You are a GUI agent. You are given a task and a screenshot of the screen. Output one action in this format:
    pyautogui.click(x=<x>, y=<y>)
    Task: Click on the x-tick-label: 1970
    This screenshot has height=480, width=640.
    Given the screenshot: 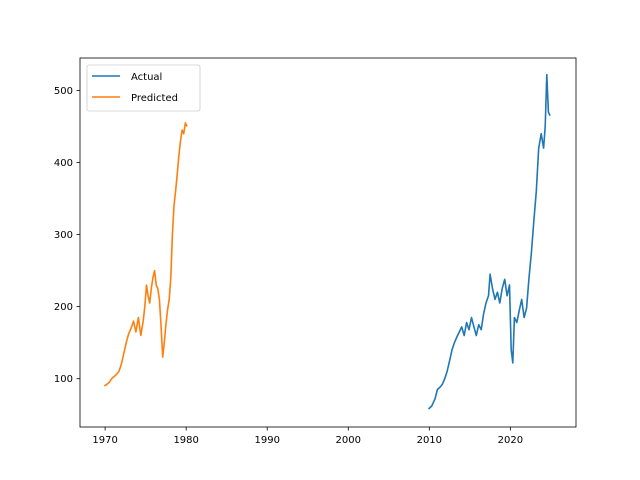 What is the action you would take?
    pyautogui.click(x=104, y=440)
    